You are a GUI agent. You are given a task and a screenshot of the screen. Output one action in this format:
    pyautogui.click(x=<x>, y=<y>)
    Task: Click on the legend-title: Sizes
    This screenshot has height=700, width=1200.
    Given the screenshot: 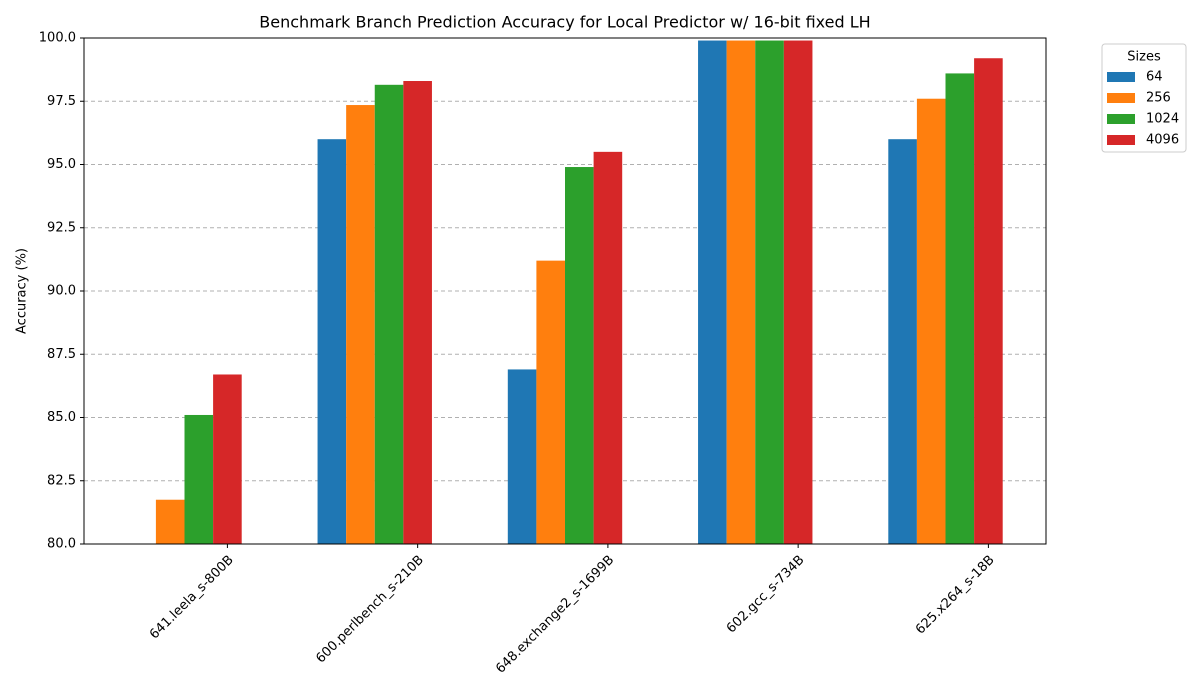 What is the action you would take?
    pyautogui.click(x=1144, y=57)
    